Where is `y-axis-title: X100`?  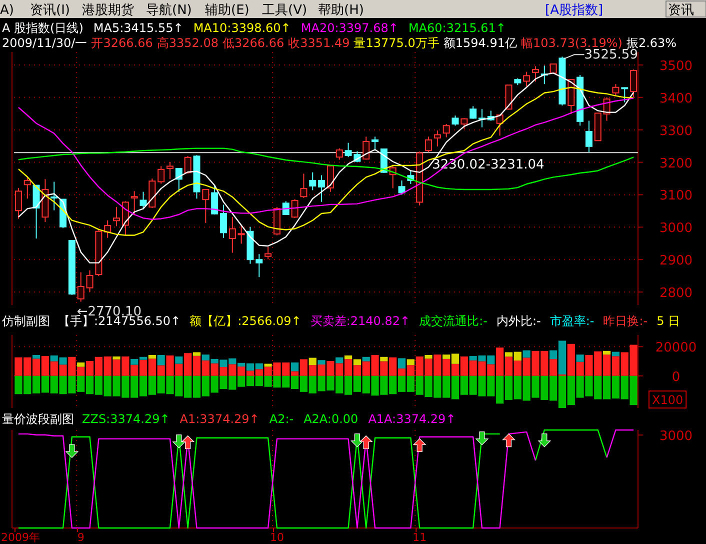
y-axis-title: X100 is located at coordinates (668, 400).